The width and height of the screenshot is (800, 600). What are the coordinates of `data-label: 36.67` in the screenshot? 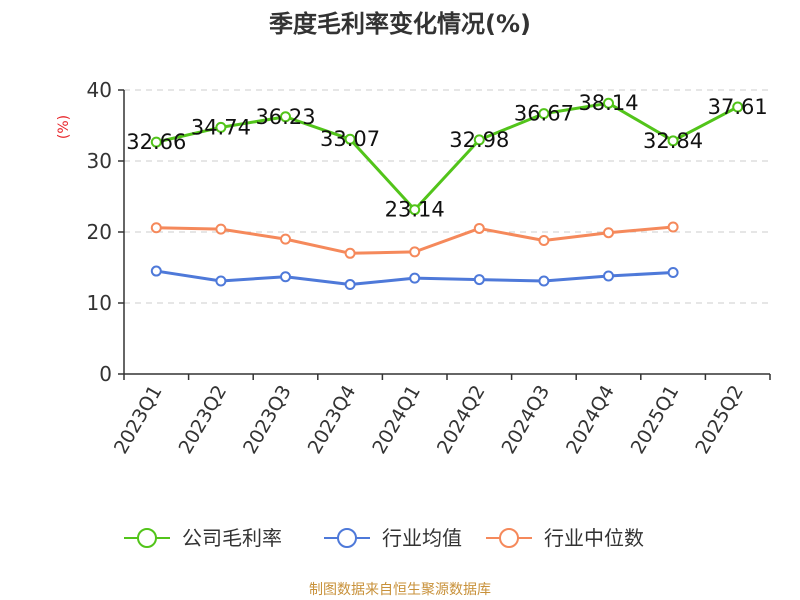 It's located at (544, 114).